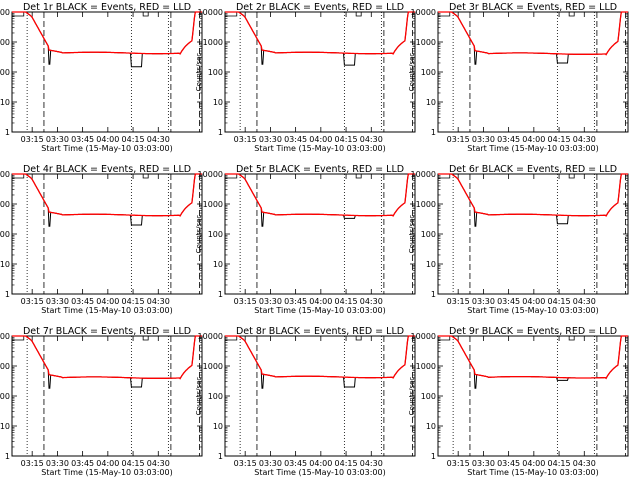 This screenshot has height=480, width=640. What do you see at coordinates (320, 331) in the screenshot?
I see `panel-title: Det 8r BLACK = Events, RED = LLD` at bounding box center [320, 331].